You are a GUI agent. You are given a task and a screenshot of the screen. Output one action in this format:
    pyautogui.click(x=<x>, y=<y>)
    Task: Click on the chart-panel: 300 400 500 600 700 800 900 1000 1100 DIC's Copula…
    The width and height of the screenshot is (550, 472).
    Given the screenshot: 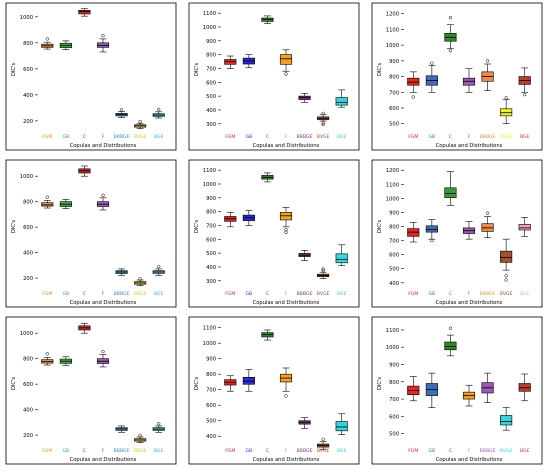 What is the action you would take?
    pyautogui.click(x=274, y=76)
    